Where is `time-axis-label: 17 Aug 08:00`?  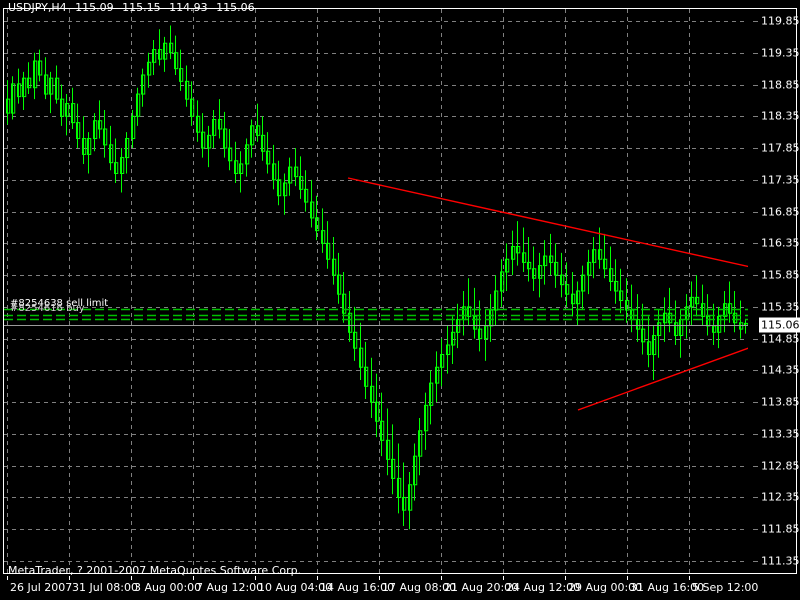 time-axis-label: 17 Aug 08:00 is located at coordinates (419, 587).